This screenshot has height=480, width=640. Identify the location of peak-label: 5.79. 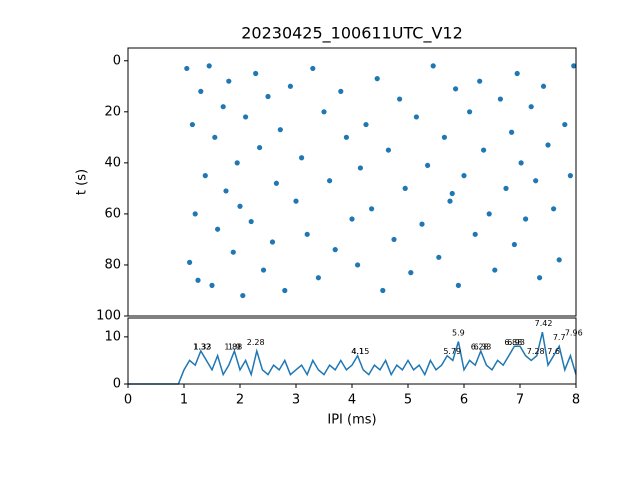
(452, 351).